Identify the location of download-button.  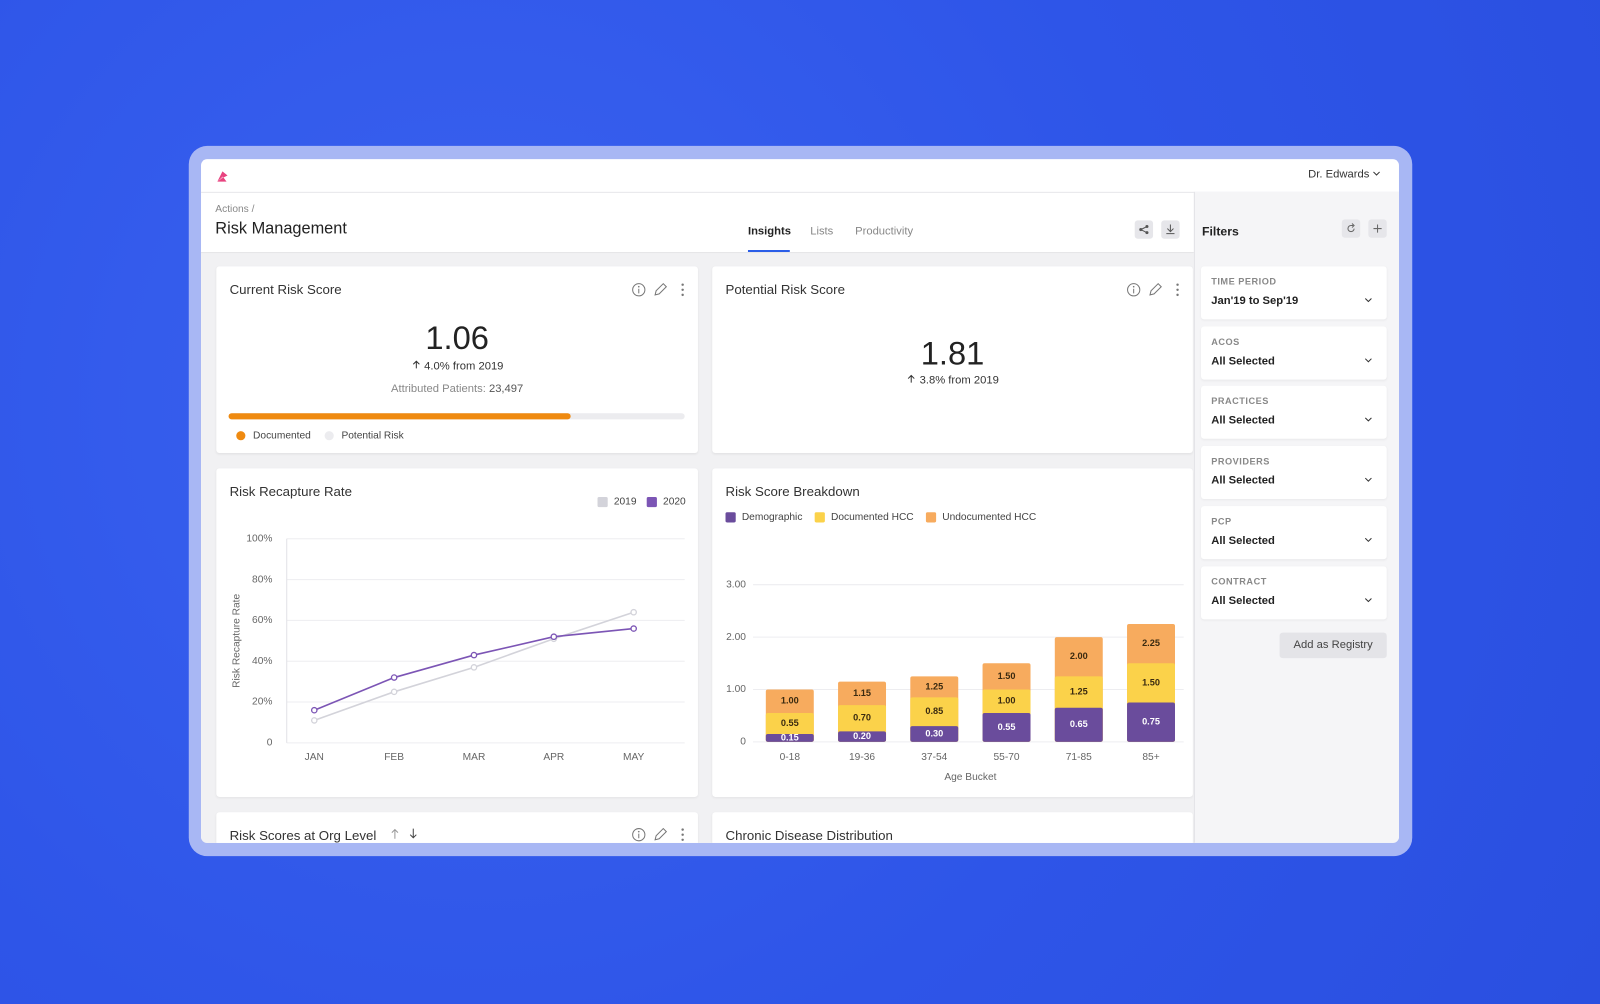
(1170, 229).